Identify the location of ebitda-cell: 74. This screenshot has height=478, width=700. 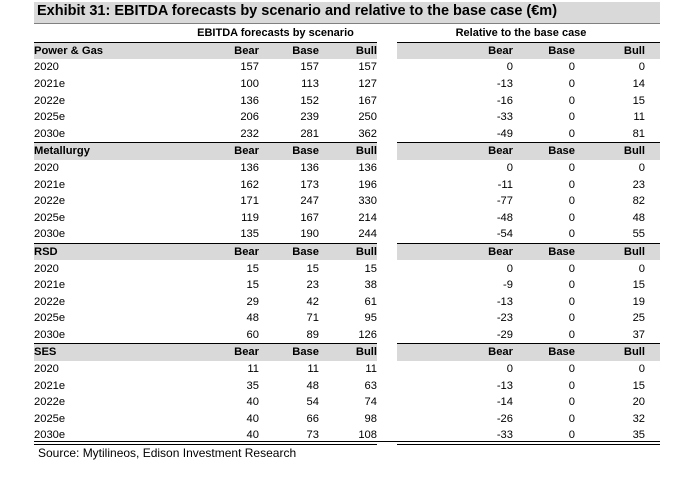
(370, 402).